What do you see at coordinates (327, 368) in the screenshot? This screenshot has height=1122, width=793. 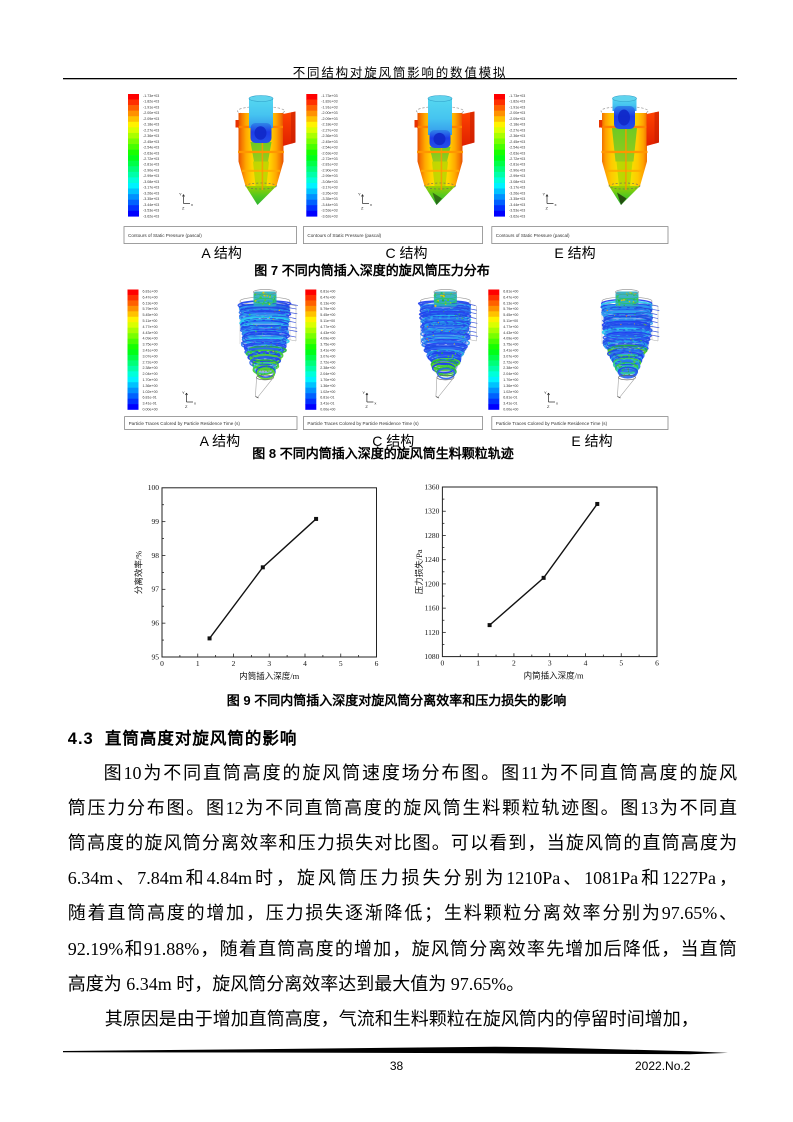 I see `svg-text: 2.38e+00` at bounding box center [327, 368].